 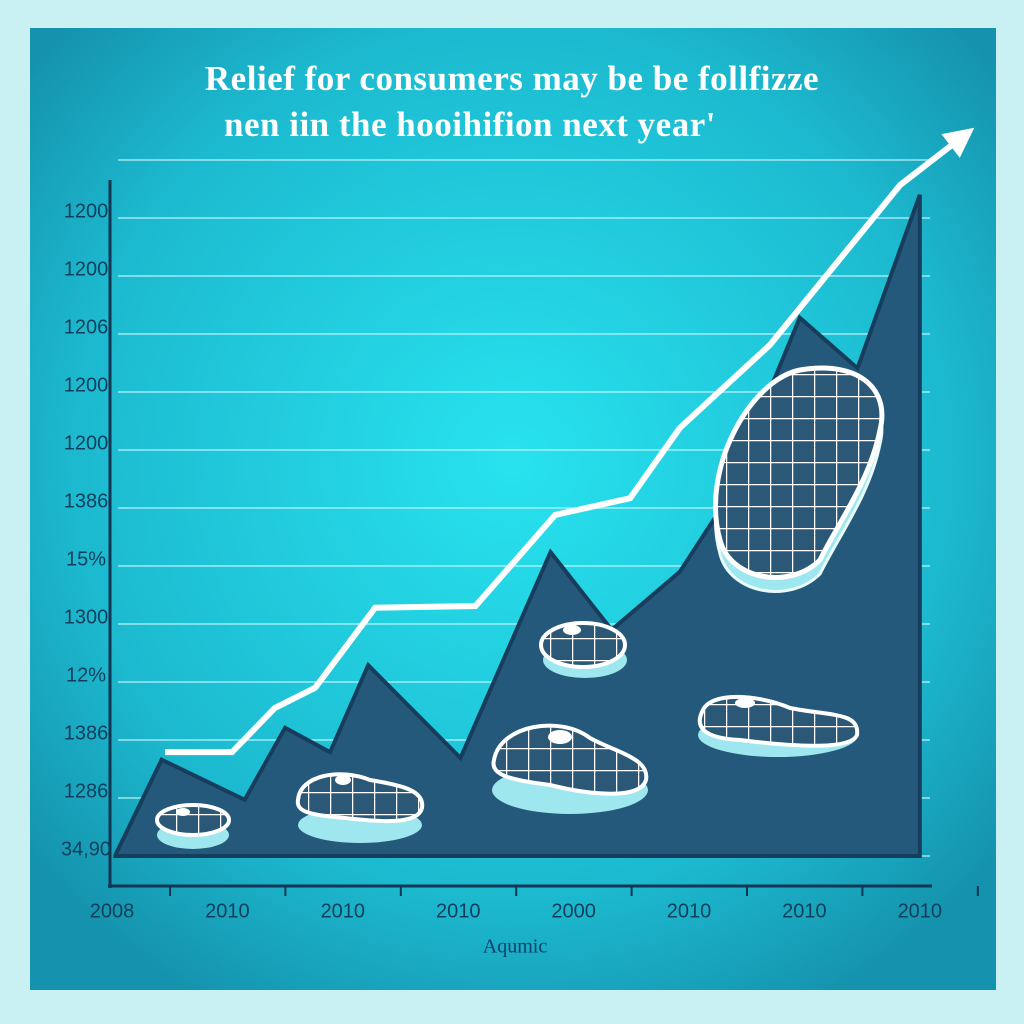 I want to click on x-tick-label: 2000, so click(x=573, y=911).